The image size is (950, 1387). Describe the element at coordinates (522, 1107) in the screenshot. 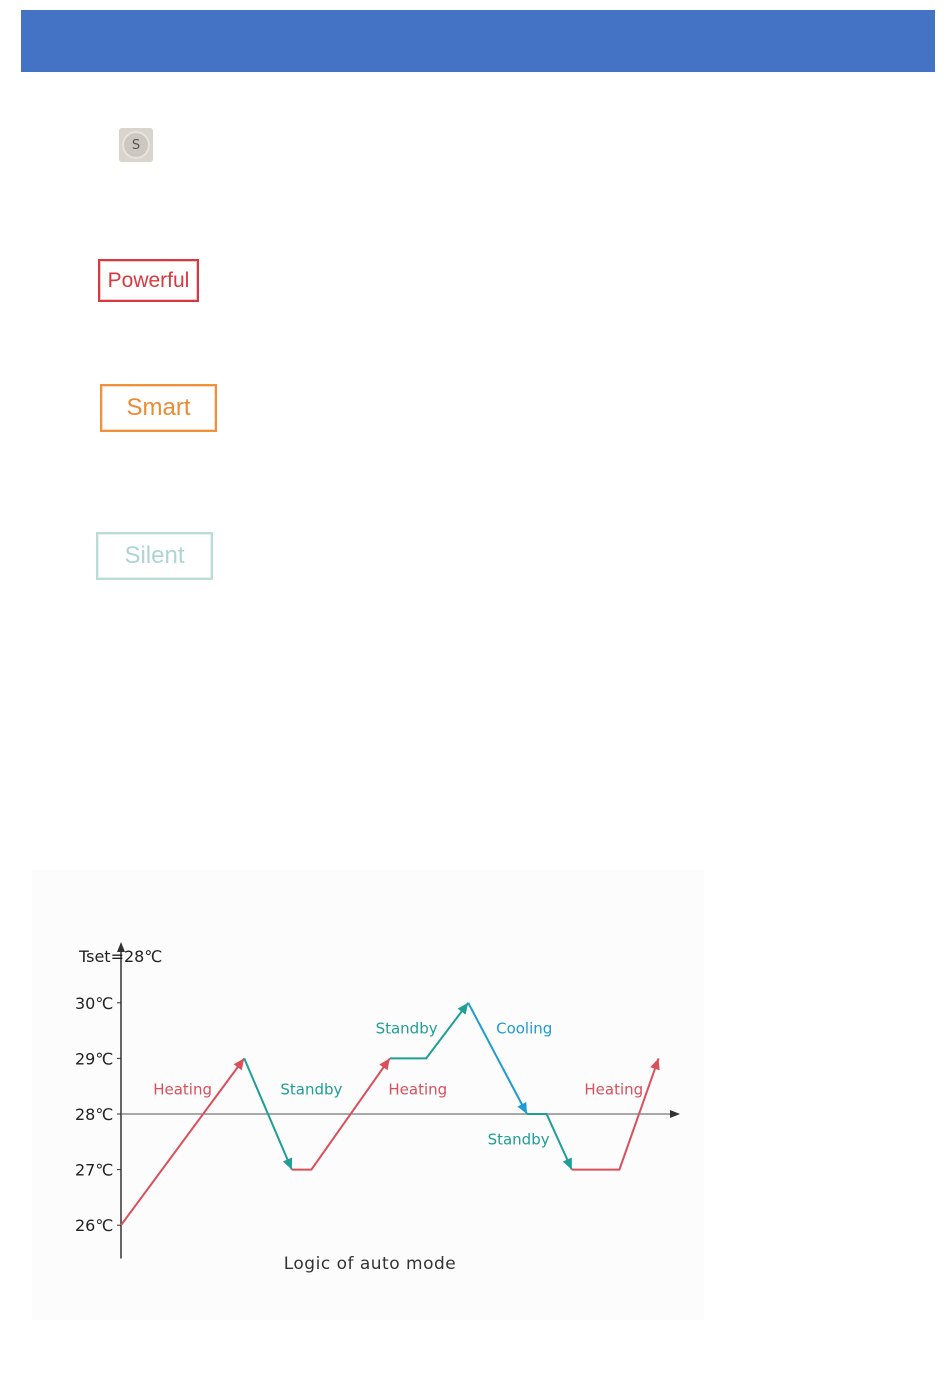

I see `cooling-arrowhead` at that location.